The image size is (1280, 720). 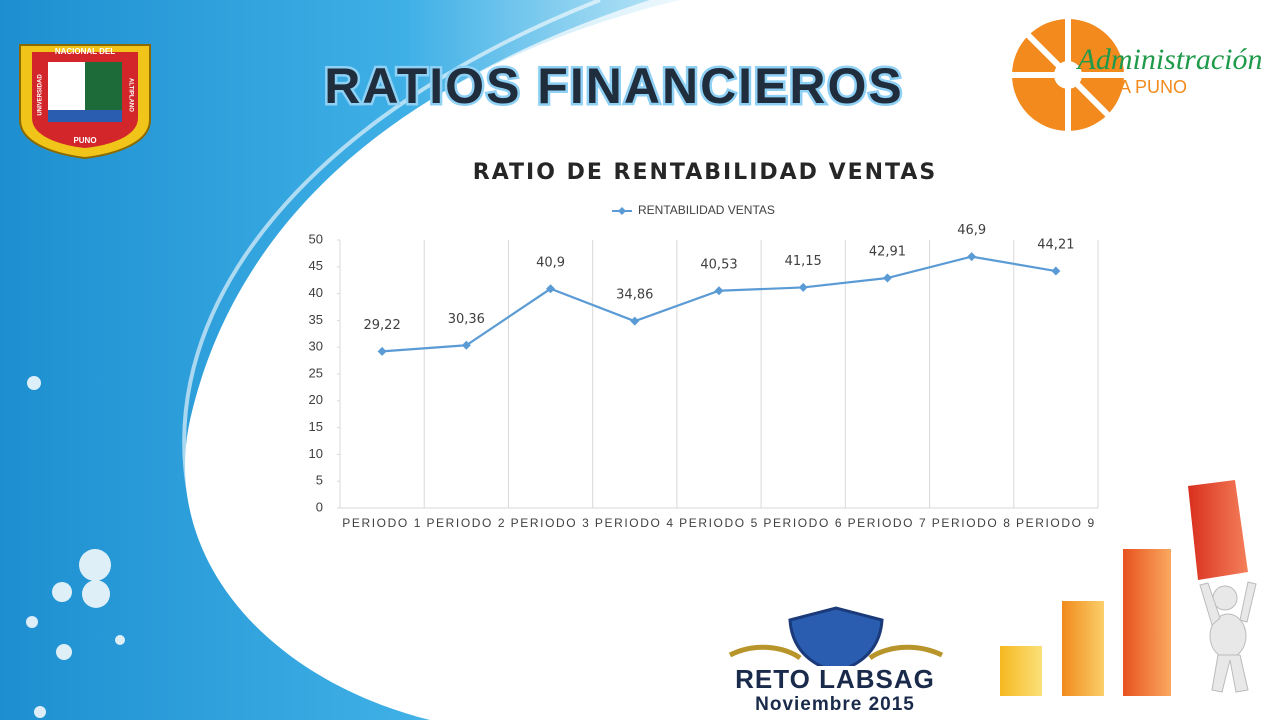 I want to click on x-tick-label: PERIODO 3, so click(x=551, y=523).